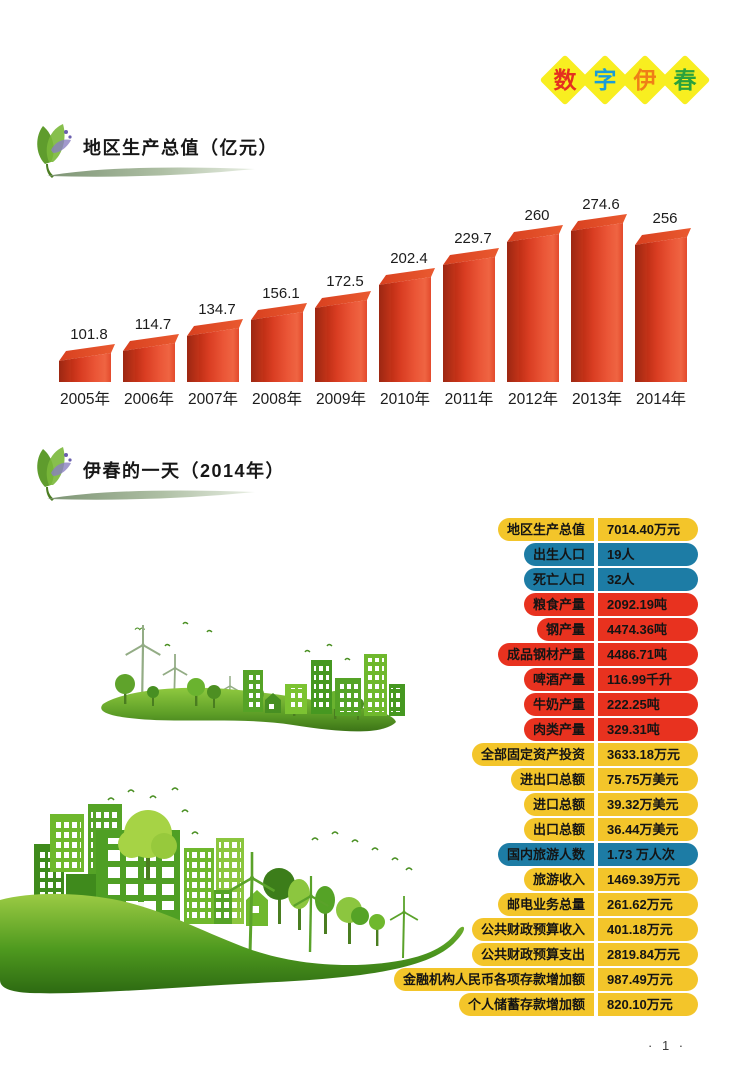 Image resolution: width=731 pixels, height=1076 pixels. Describe the element at coordinates (232, 943) in the screenshot. I see `ground-swoosh` at that location.